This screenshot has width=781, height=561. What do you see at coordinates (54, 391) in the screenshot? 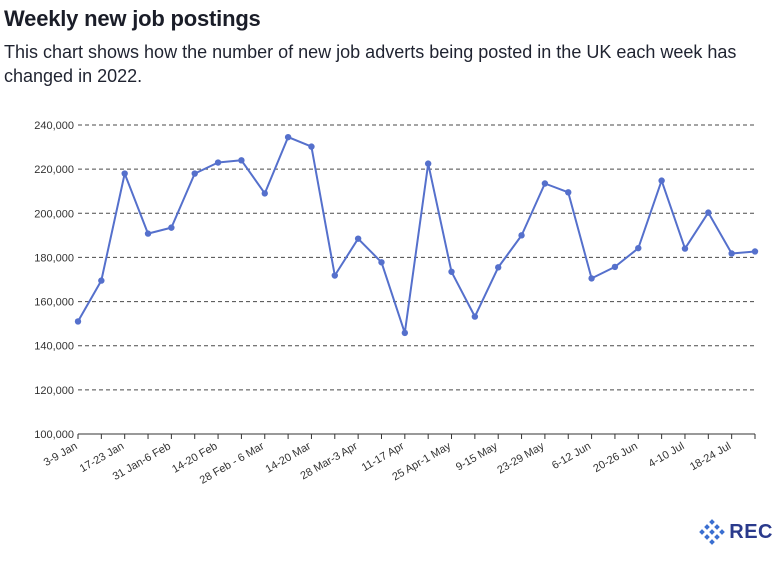
I see `y-tick-label: 120,000` at bounding box center [54, 391].